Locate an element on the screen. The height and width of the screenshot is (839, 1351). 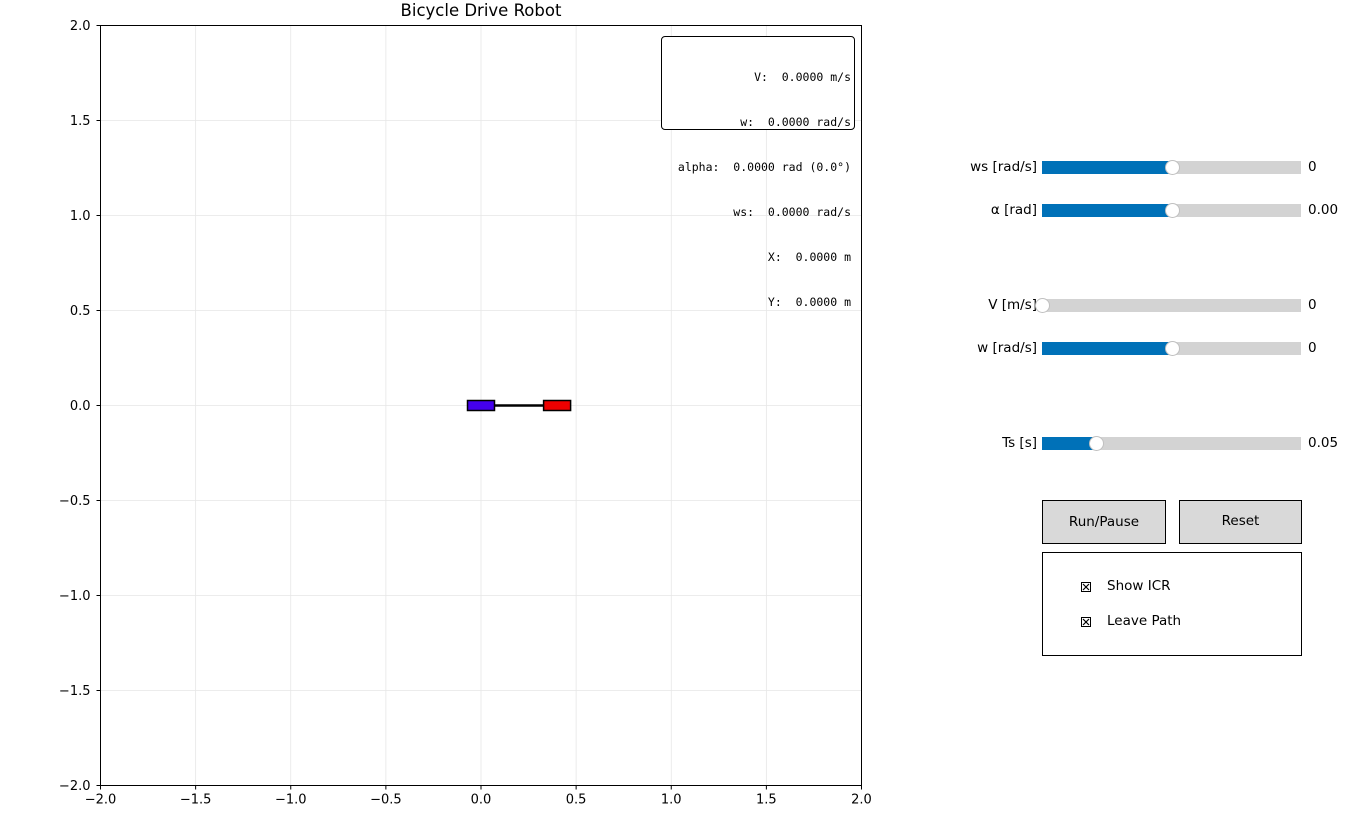
slider-alpha-knob is located at coordinates (1172, 210).